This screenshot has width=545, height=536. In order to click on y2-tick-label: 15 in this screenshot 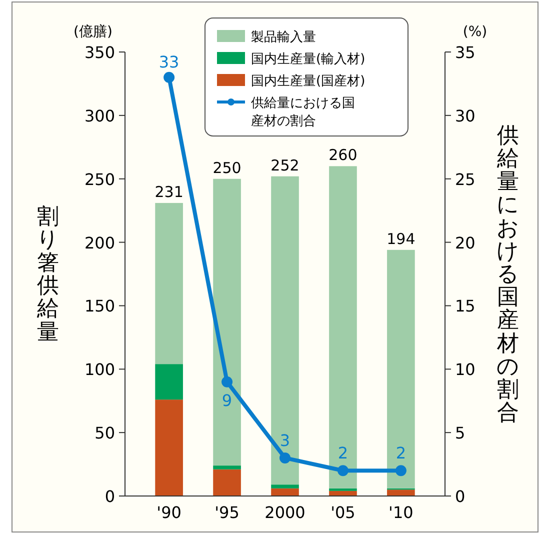, I will do `click(465, 306)`.